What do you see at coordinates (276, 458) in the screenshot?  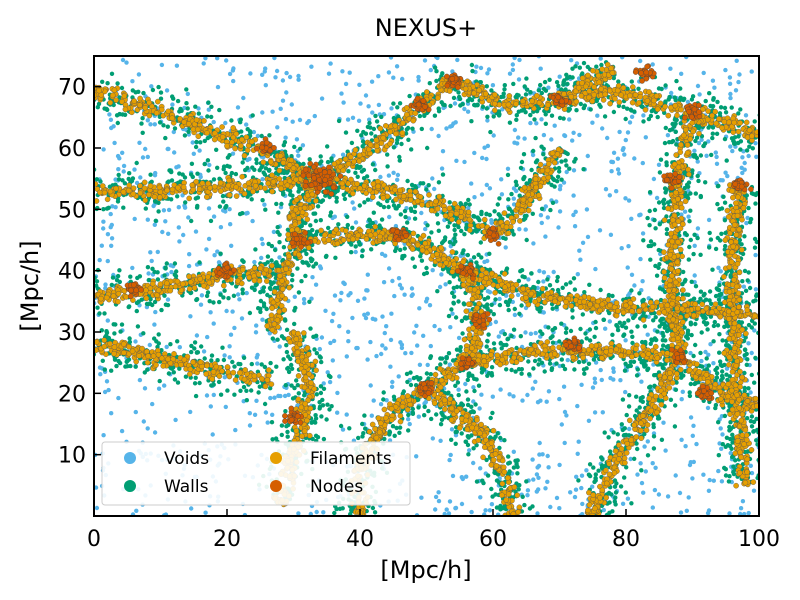 I see `legend-marker-filaments` at bounding box center [276, 458].